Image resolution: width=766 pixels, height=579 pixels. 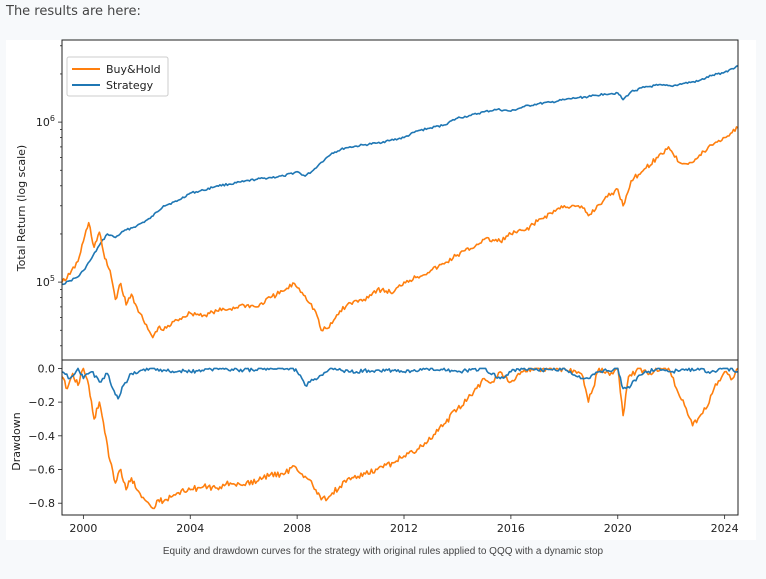 I want to click on legend-box, so click(x=117, y=76).